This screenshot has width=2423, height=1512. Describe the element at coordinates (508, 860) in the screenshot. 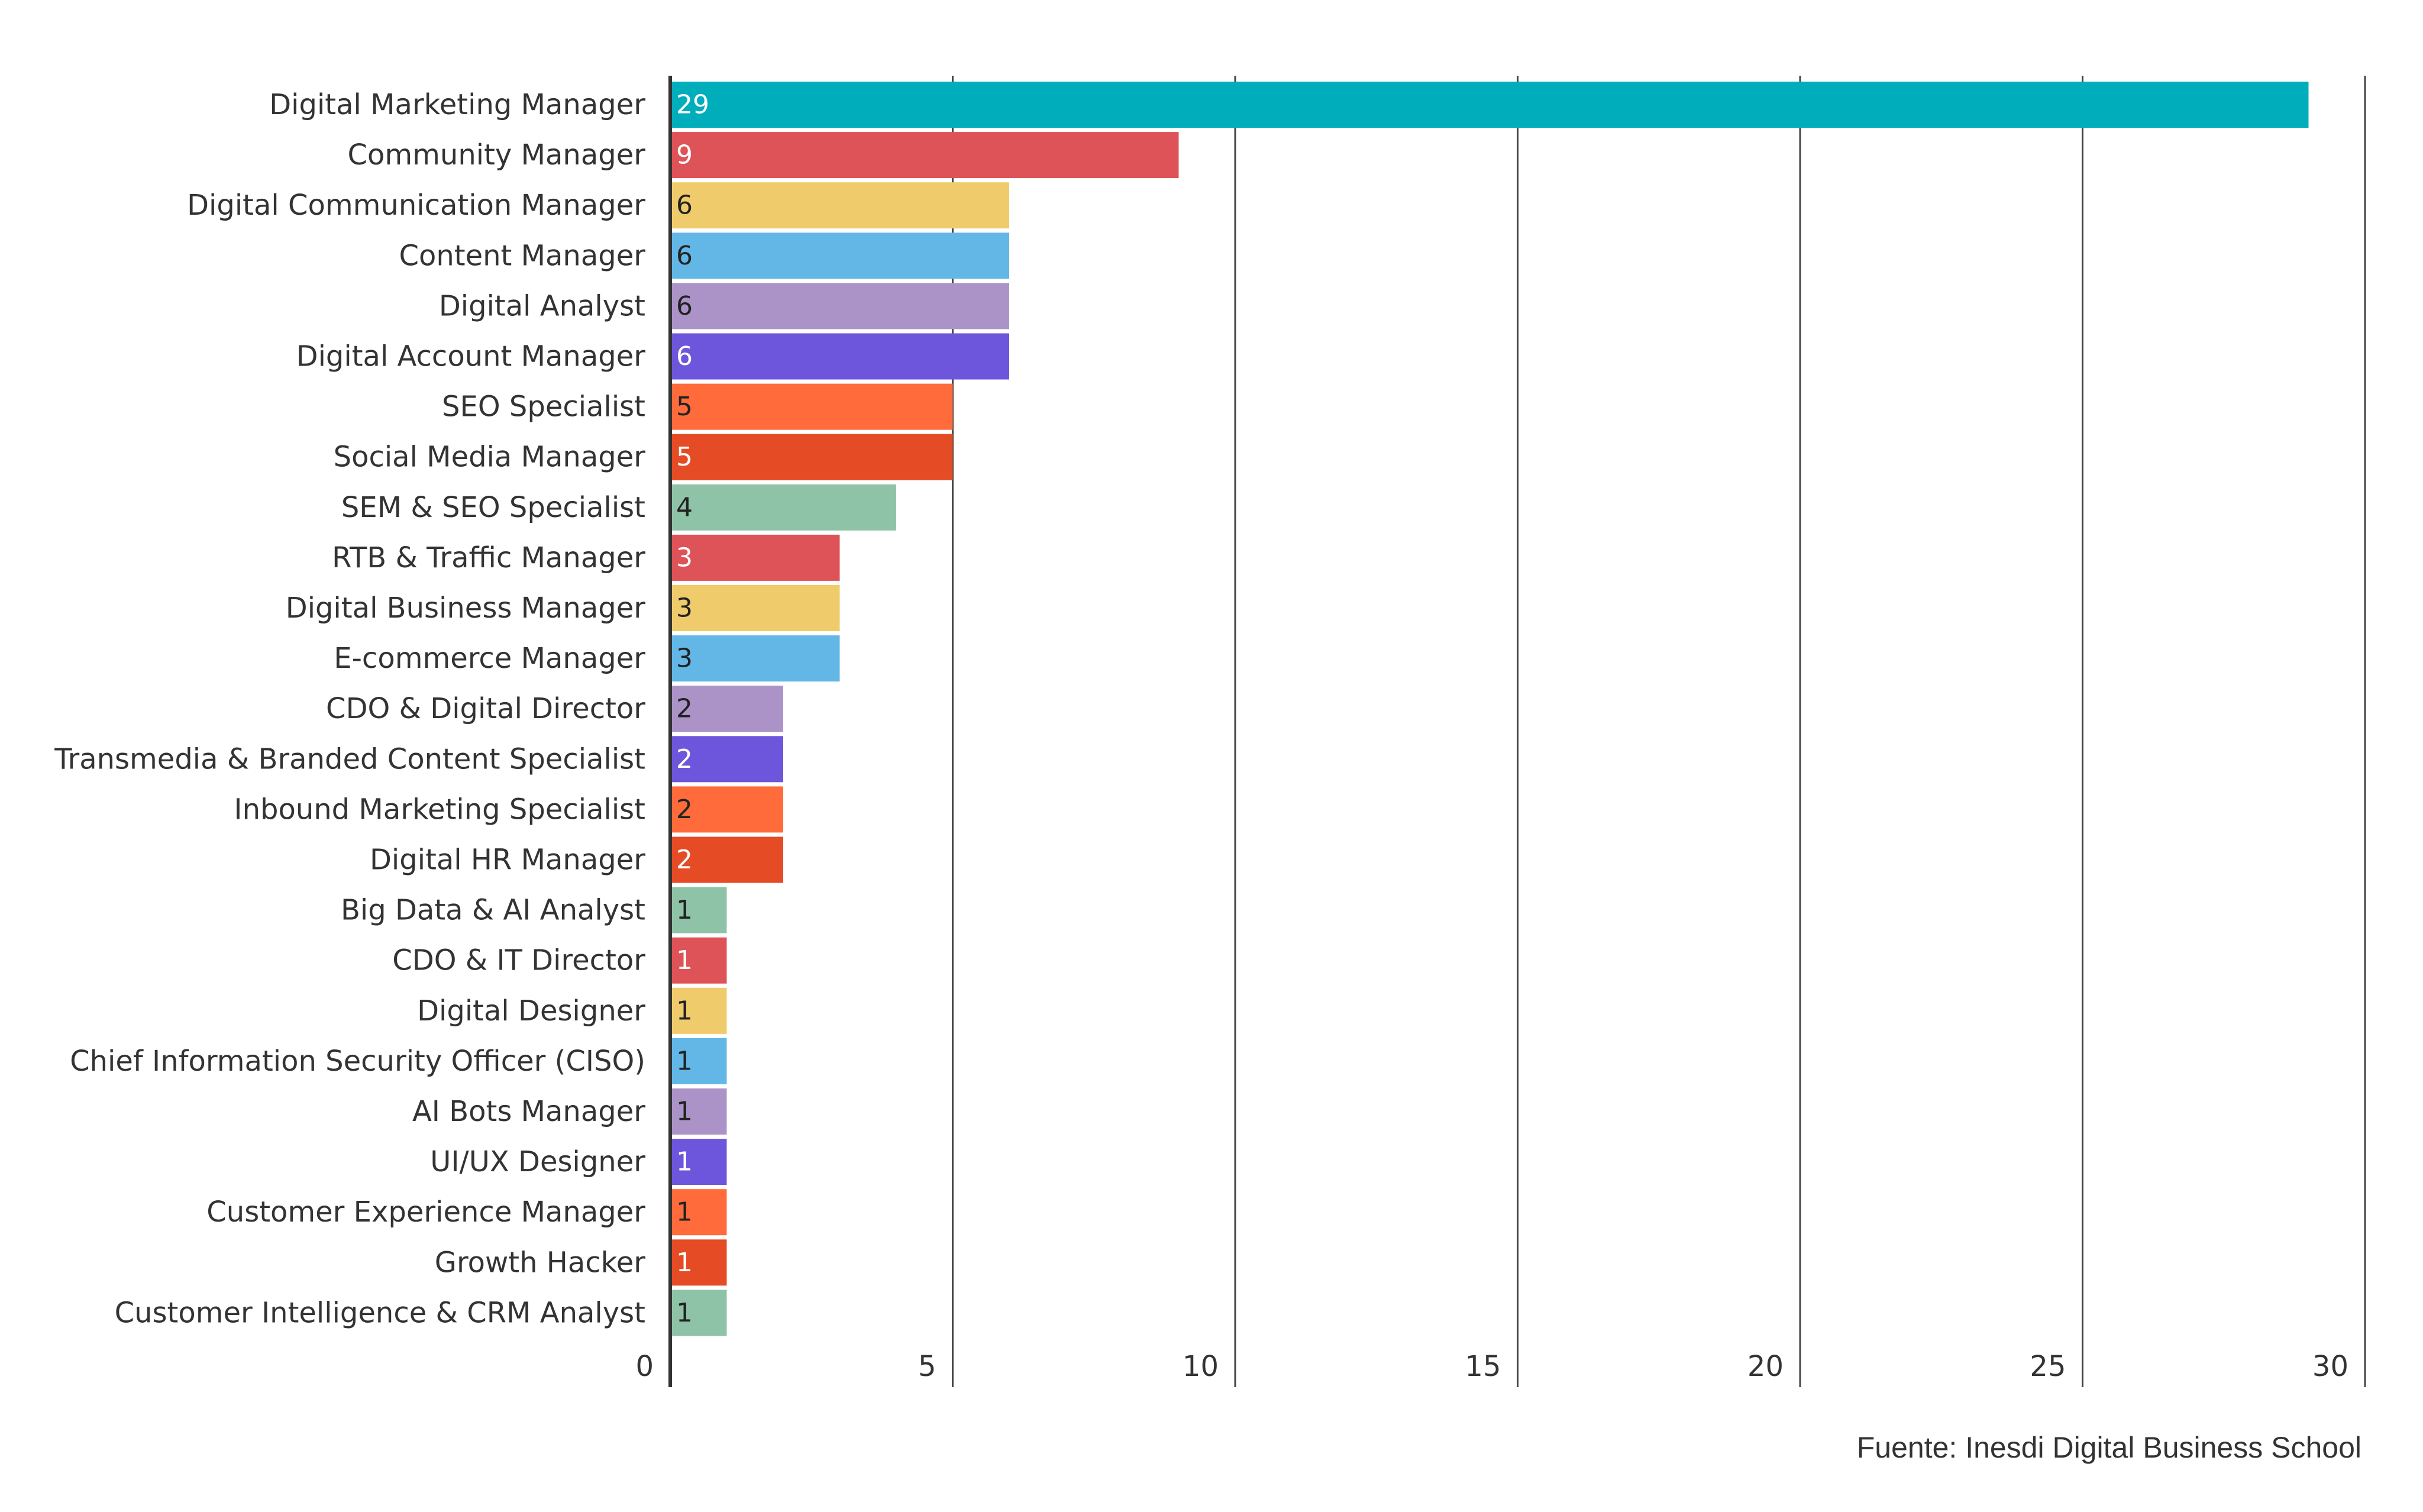

I see `category-label: Digital HR Manager` at that location.